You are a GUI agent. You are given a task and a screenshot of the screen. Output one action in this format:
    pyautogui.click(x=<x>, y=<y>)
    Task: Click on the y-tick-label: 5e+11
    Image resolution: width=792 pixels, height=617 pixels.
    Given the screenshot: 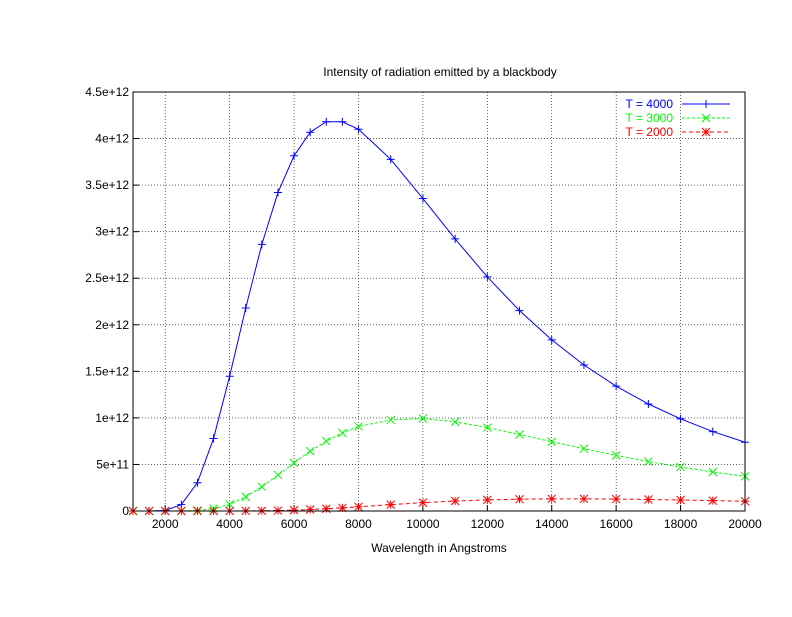 What is the action you would take?
    pyautogui.click(x=112, y=464)
    